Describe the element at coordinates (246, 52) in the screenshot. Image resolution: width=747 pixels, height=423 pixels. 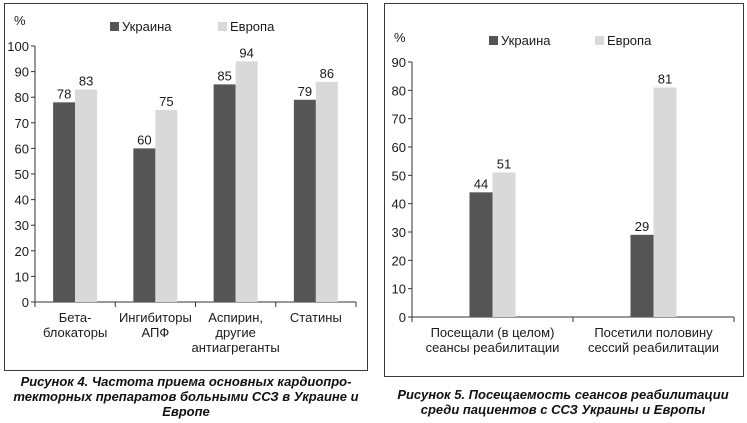
I see `data-label-2-3: 94` at that location.